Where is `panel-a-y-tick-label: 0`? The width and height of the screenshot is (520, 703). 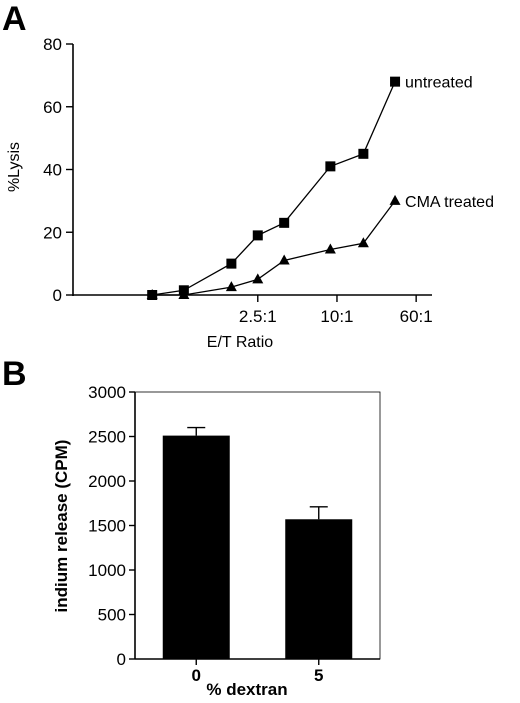 panel-a-y-tick-label: 0 is located at coordinates (57, 295).